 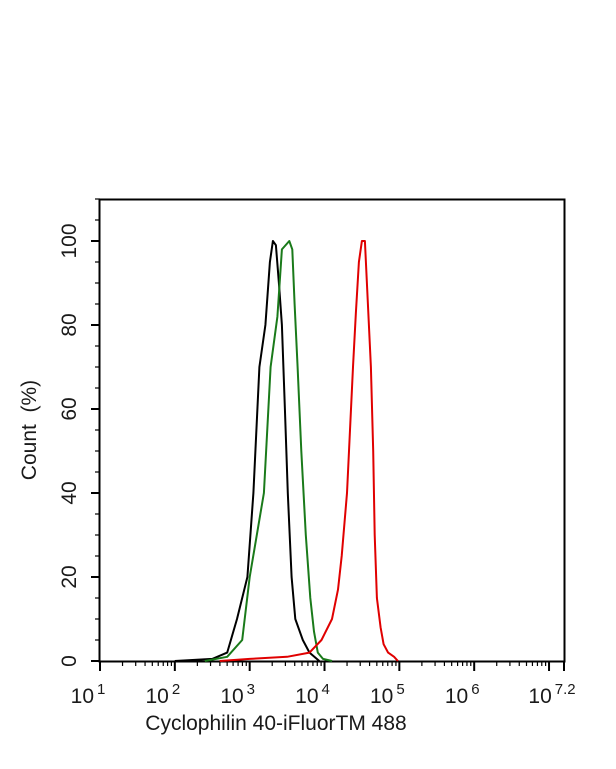 What do you see at coordinates (312, 694) in the screenshot?
I see `x-tick-label: 10 4` at bounding box center [312, 694].